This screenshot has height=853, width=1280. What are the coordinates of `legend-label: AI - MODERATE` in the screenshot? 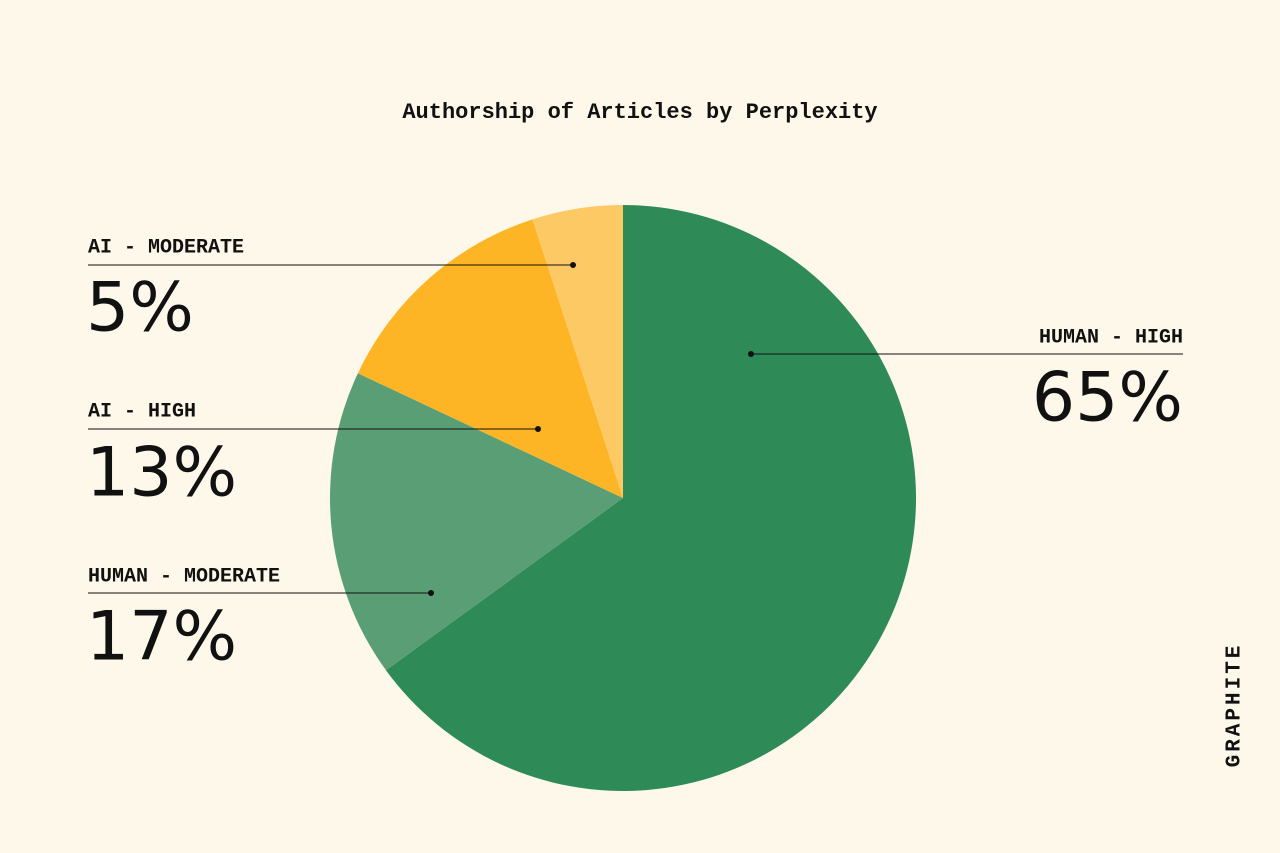 It's located at (166, 247).